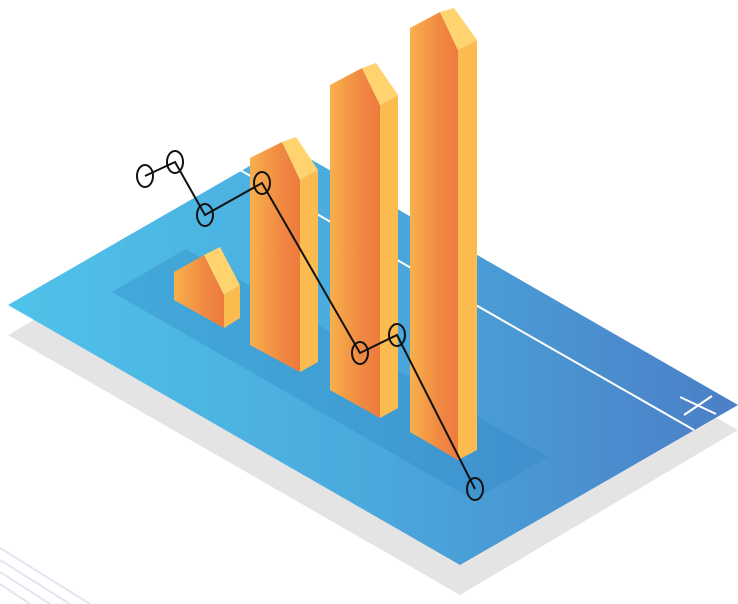 The height and width of the screenshot is (604, 738). I want to click on background-stripes, so click(45, 575).